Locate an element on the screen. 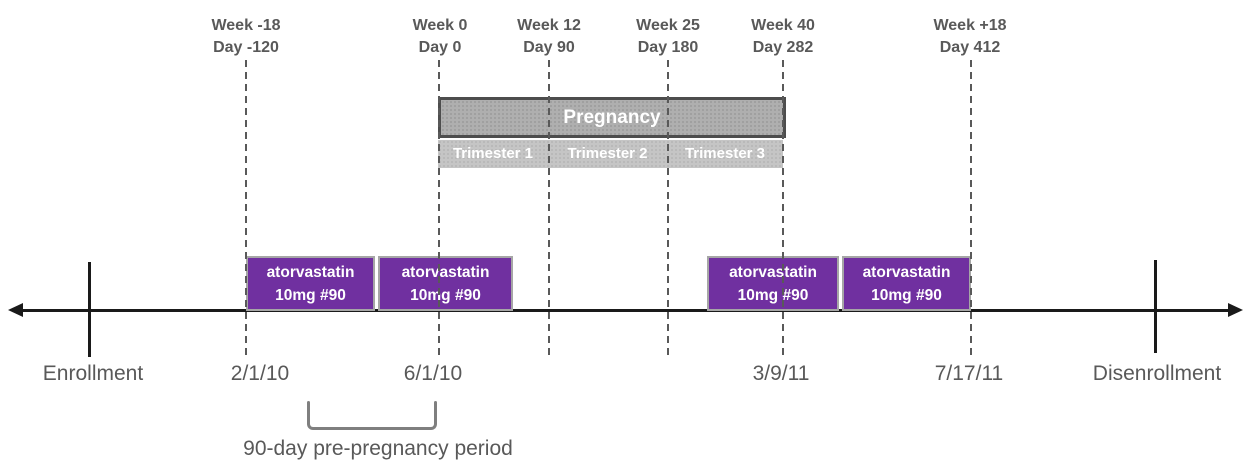 The height and width of the screenshot is (475, 1251). milestone-week: Week 0 is located at coordinates (440, 25).